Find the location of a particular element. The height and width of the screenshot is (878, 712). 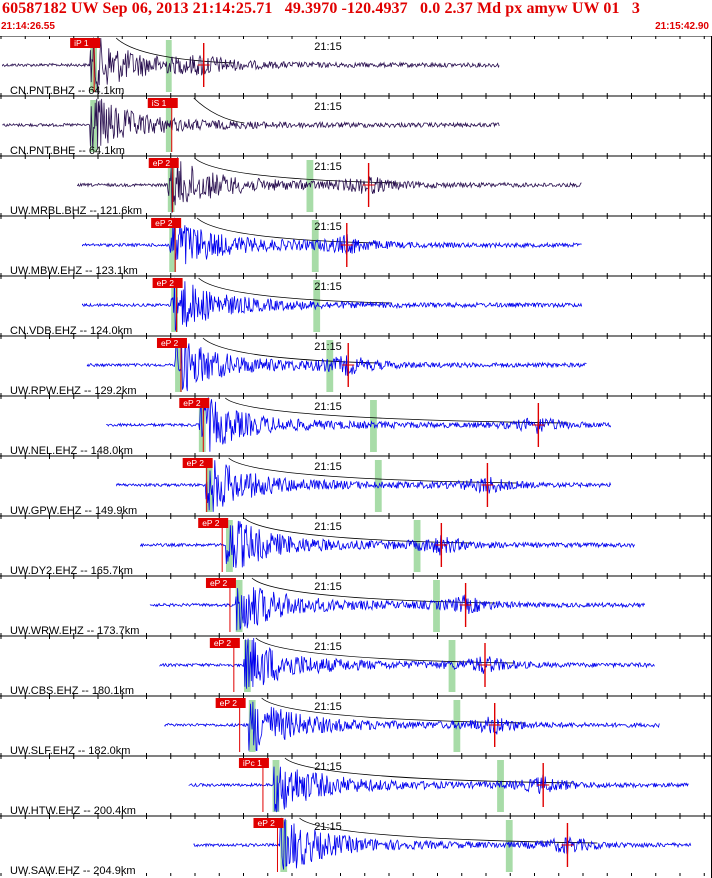

trace-row: 21:15 eP 2 UW.MRBL.BHZ -- 121.6km is located at coordinates (356, 186).